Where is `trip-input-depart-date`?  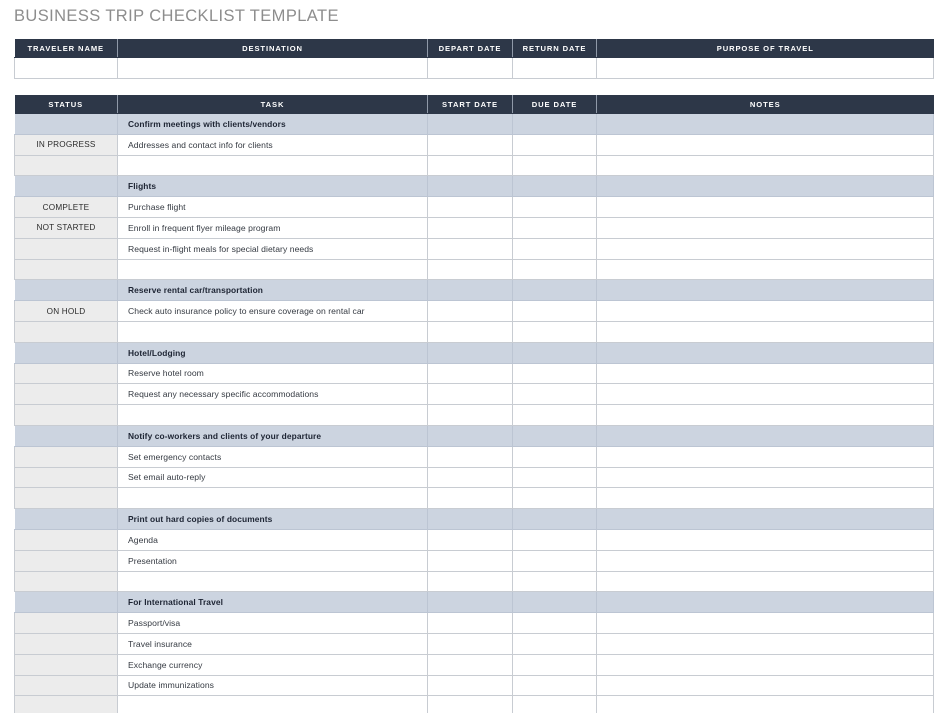
trip-input-depart-date is located at coordinates (470, 68).